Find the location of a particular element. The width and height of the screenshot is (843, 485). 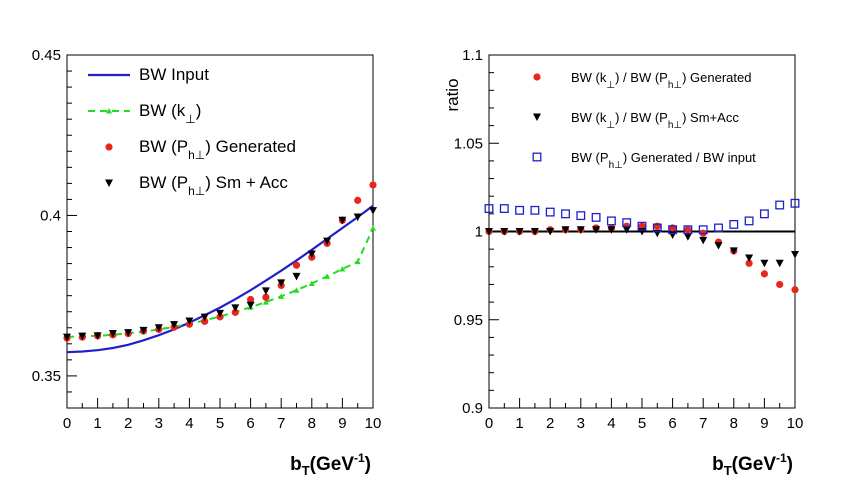

legend-label: BW (k⊥) / BW (Ph⊥) Sm+Acc is located at coordinates (655, 120).